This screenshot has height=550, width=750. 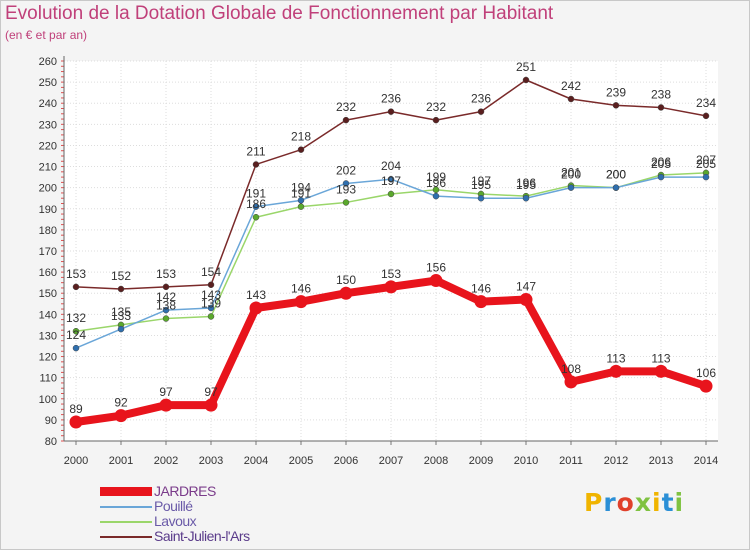 What do you see at coordinates (48, 273) in the screenshot?
I see `y-tick-label: 160` at bounding box center [48, 273].